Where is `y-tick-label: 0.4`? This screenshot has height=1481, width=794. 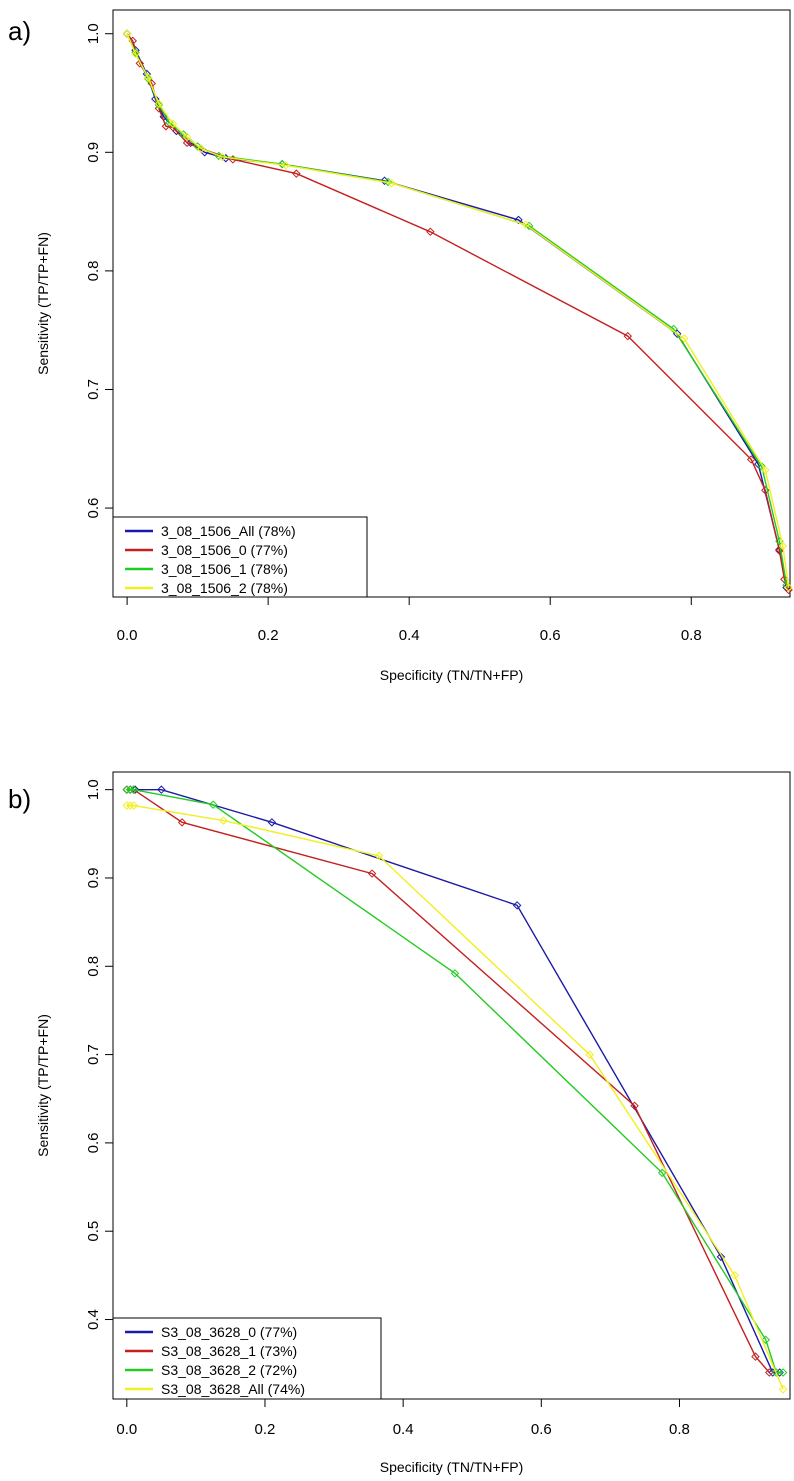 y-tick-label: 0.4 is located at coordinates (93, 1319).